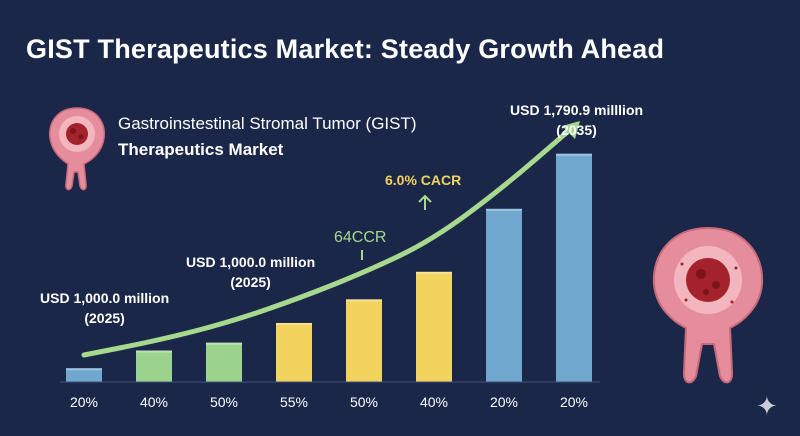 The height and width of the screenshot is (436, 800). I want to click on annotation-cagr: 6.0% CACR, so click(423, 180).